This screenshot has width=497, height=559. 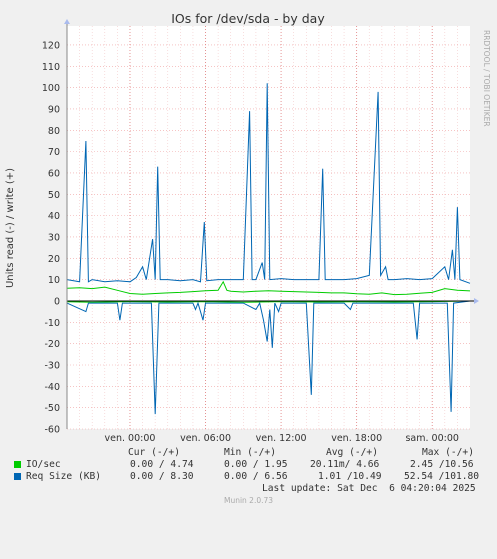 What do you see at coordinates (154, 452) in the screenshot?
I see `legend-header-cur: Cur (-/+)` at bounding box center [154, 452].